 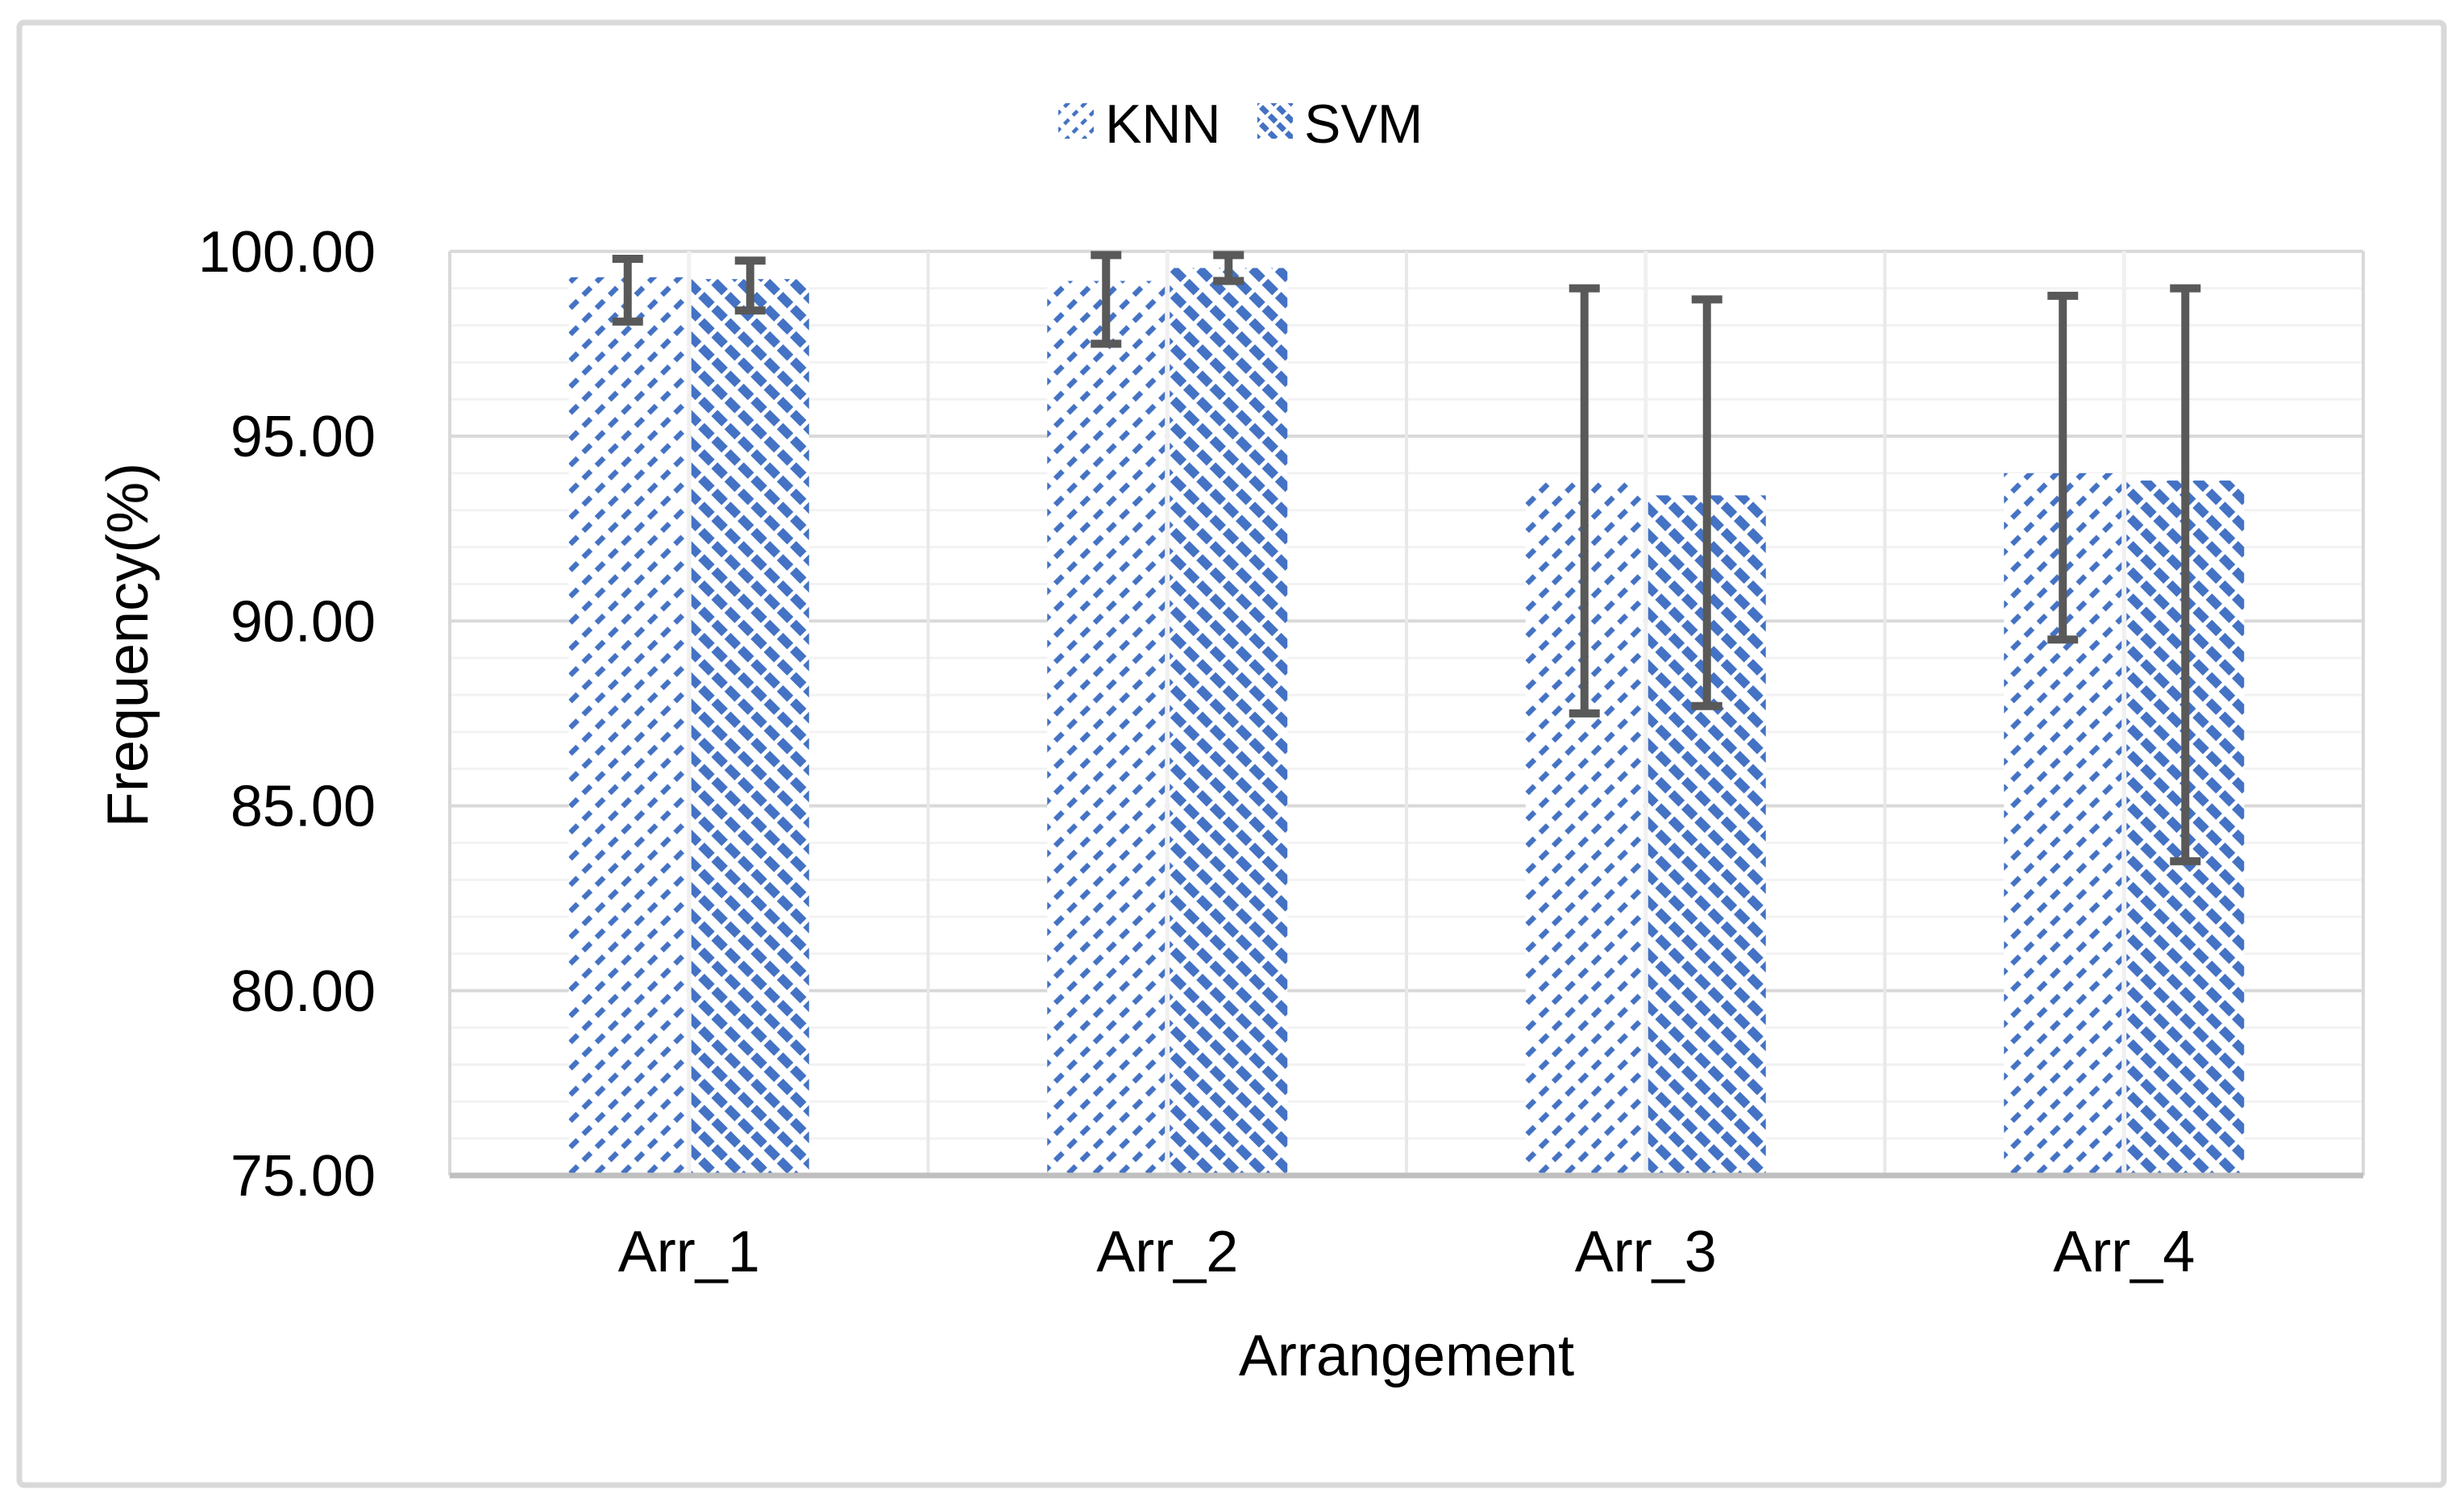 I want to click on y-tick-label: 80.00, so click(x=304, y=992).